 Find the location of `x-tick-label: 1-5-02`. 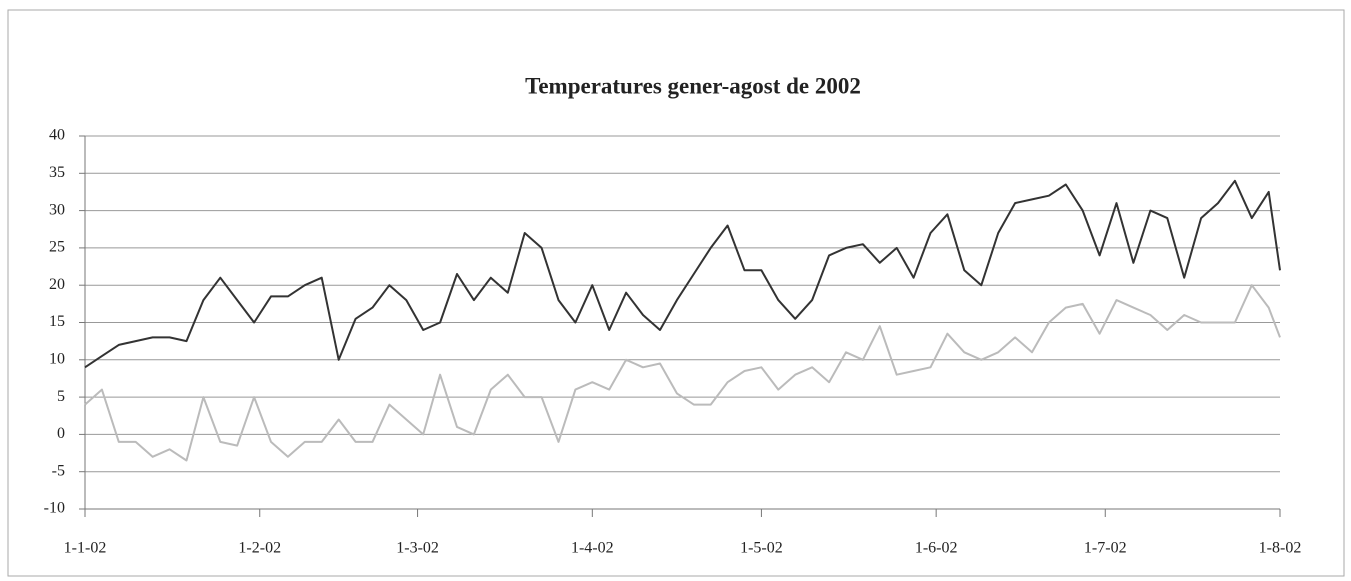

x-tick-label: 1-5-02 is located at coordinates (761, 548).